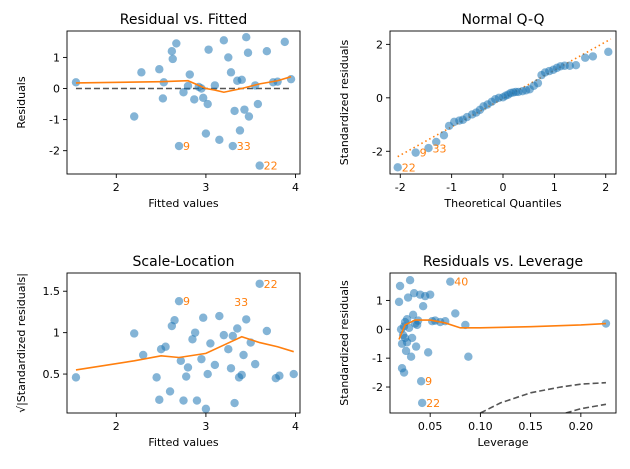 This screenshot has width=630, height=469. I want to click on sl-y-axis-label: √|Standardized residuals|, so click(21, 343).